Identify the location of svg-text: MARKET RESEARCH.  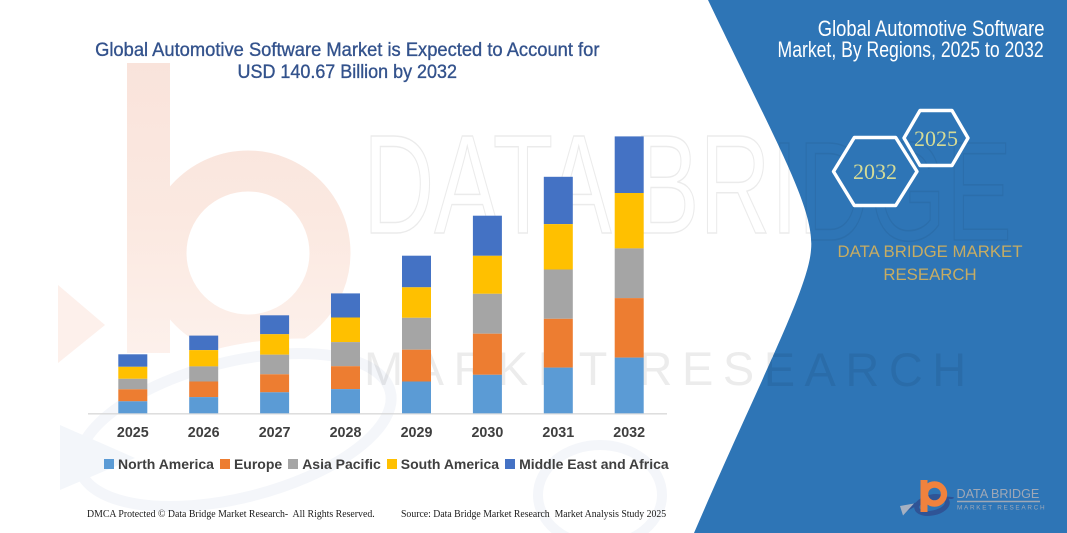
(1001, 508).